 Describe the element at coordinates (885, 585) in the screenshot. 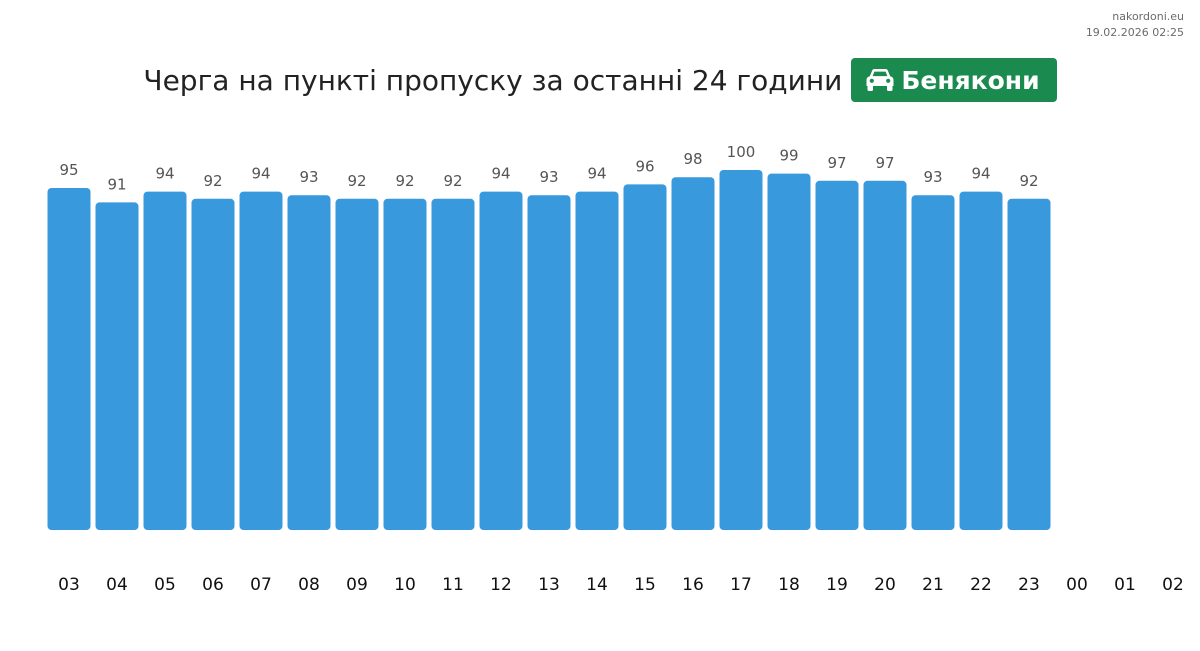

I see `x-tick-label-20: 20` at that location.